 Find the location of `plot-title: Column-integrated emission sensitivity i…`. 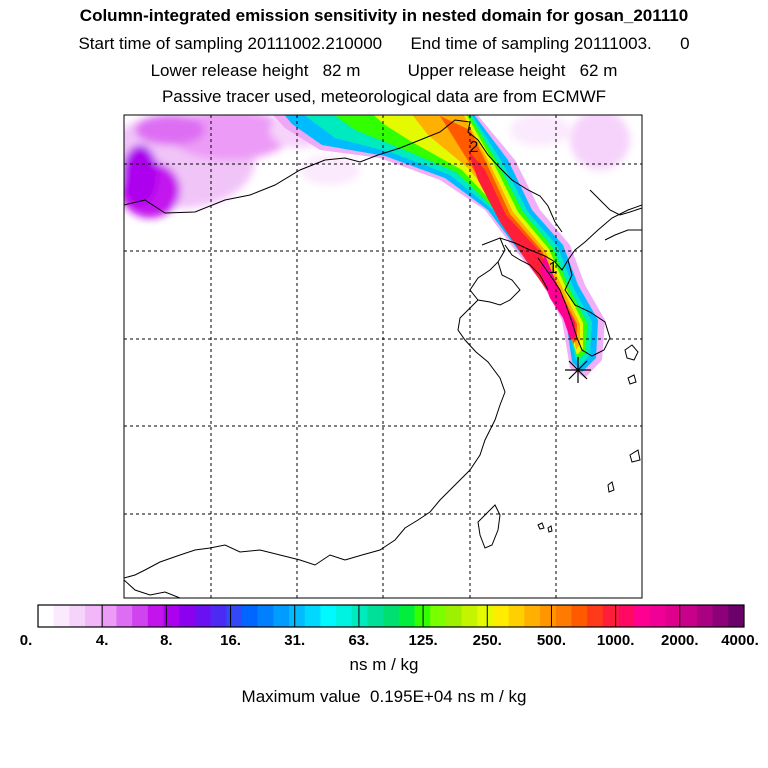

plot-title: Column-integrated emission sensitivity i… is located at coordinates (384, 15).